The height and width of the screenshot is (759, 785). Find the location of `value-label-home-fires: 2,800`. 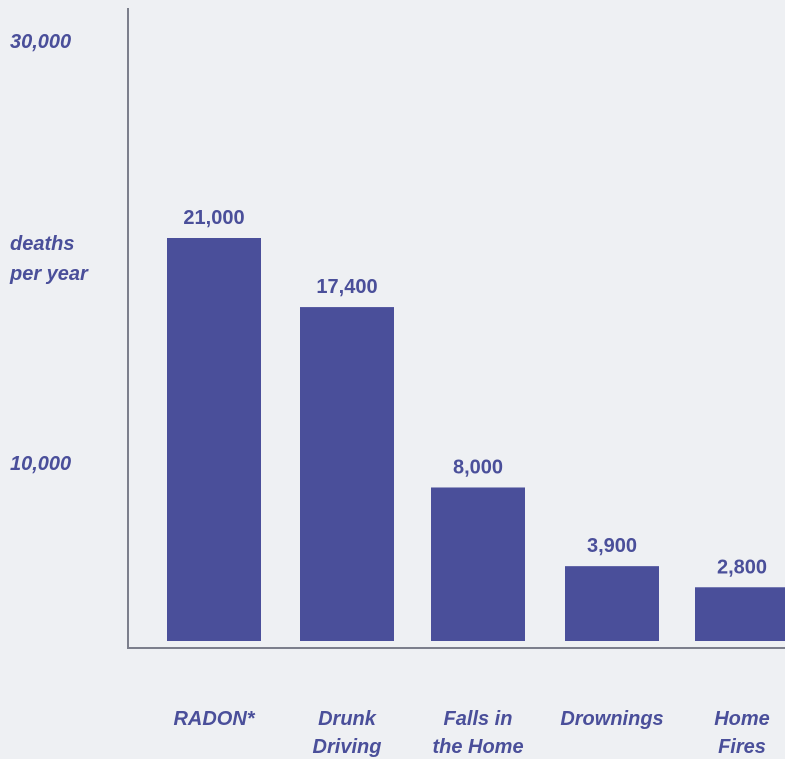

value-label-home-fires: 2,800 is located at coordinates (742, 567).